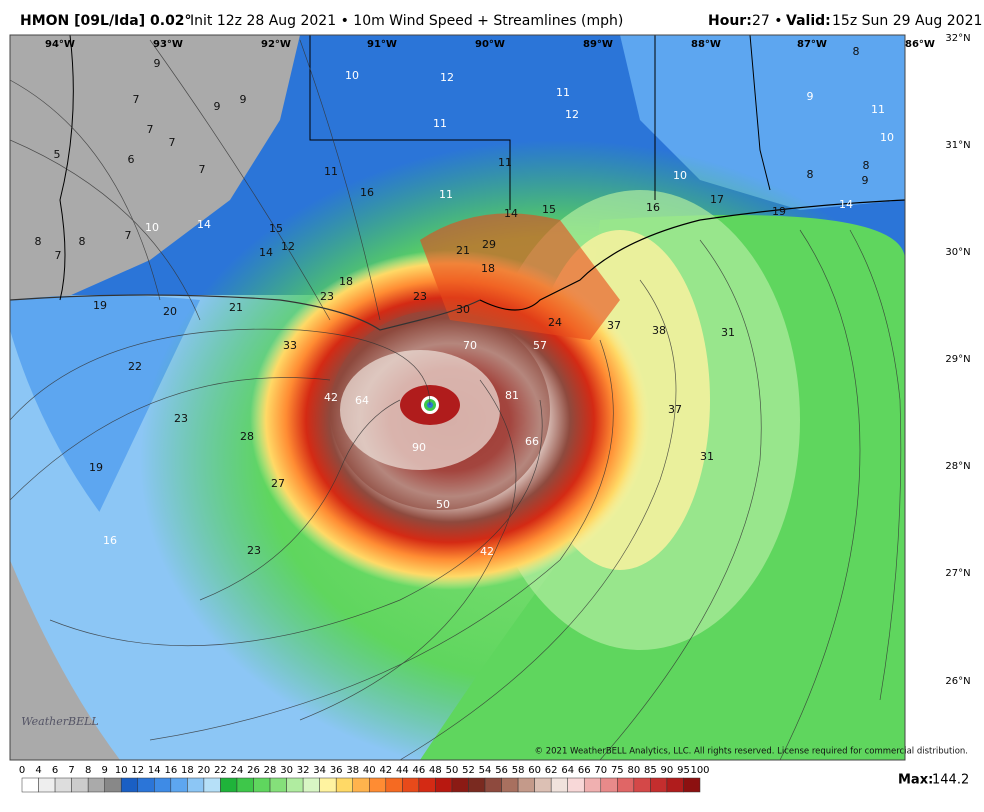  What do you see at coordinates (767, 21) in the screenshot?
I see `hour-value: 27 •` at bounding box center [767, 21].